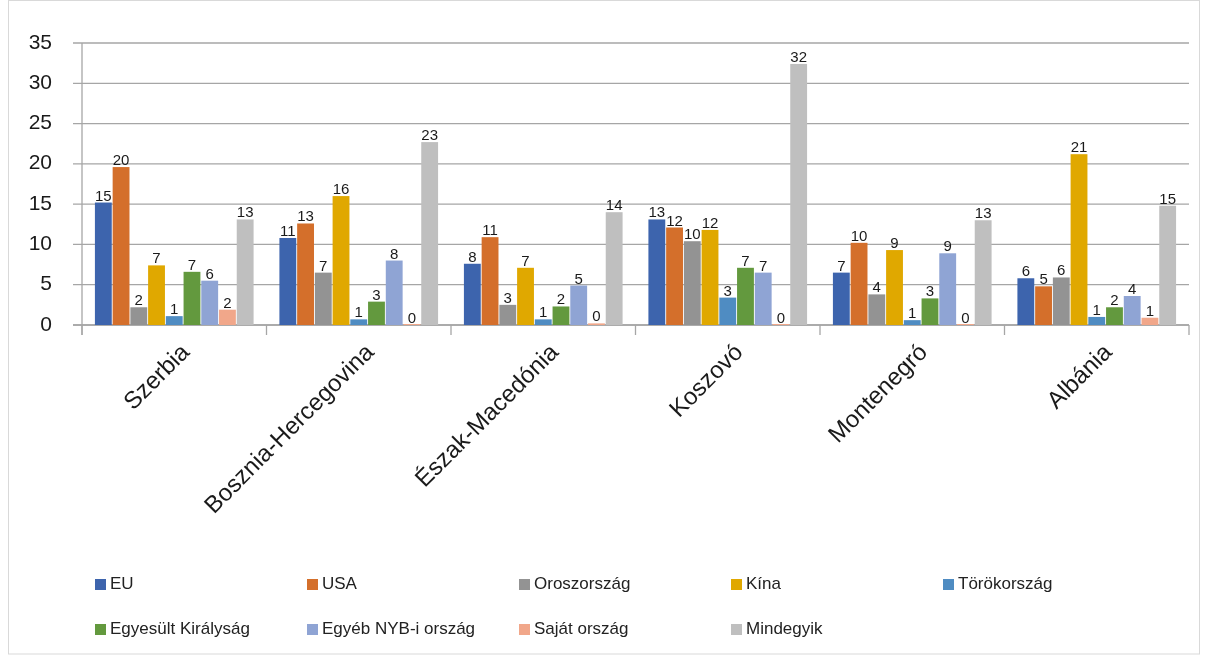  What do you see at coordinates (582, 584) in the screenshot?
I see `legend-label: Oroszország` at bounding box center [582, 584].